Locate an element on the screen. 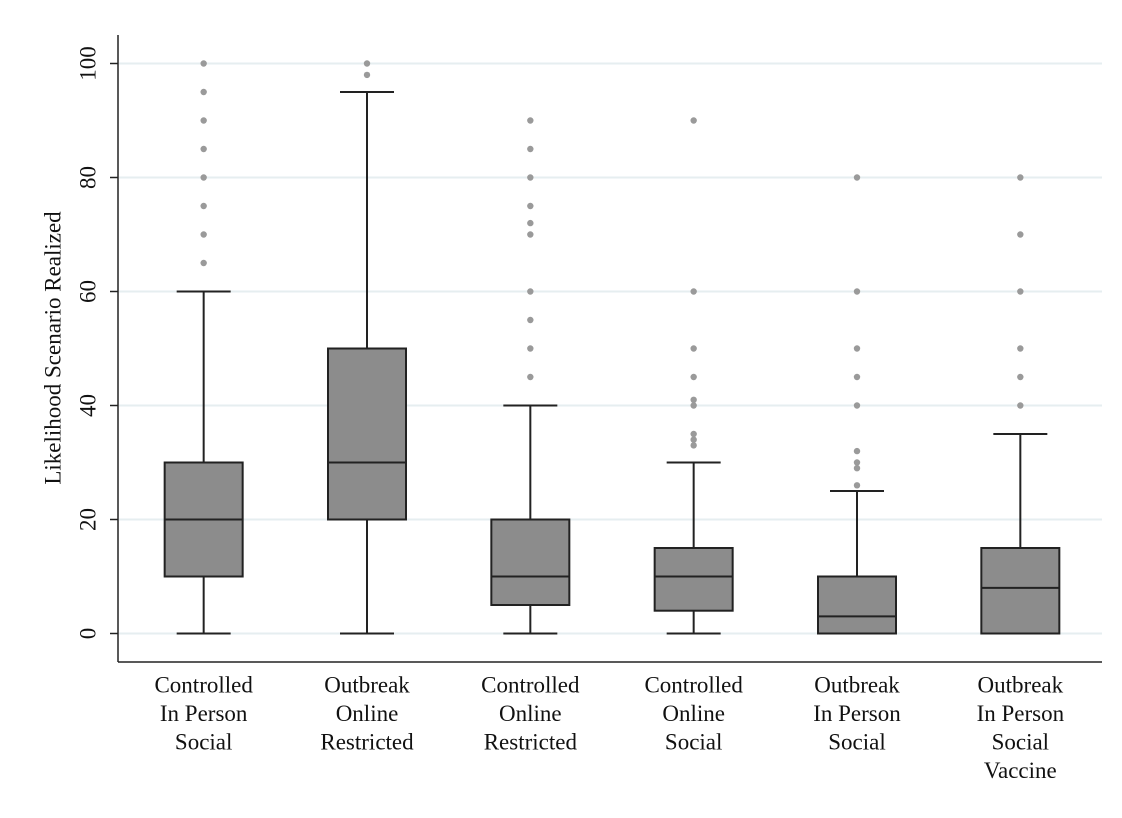 Image resolution: width=1122 pixels, height=818 pixels. y-tick-label: 80 is located at coordinates (87, 177).